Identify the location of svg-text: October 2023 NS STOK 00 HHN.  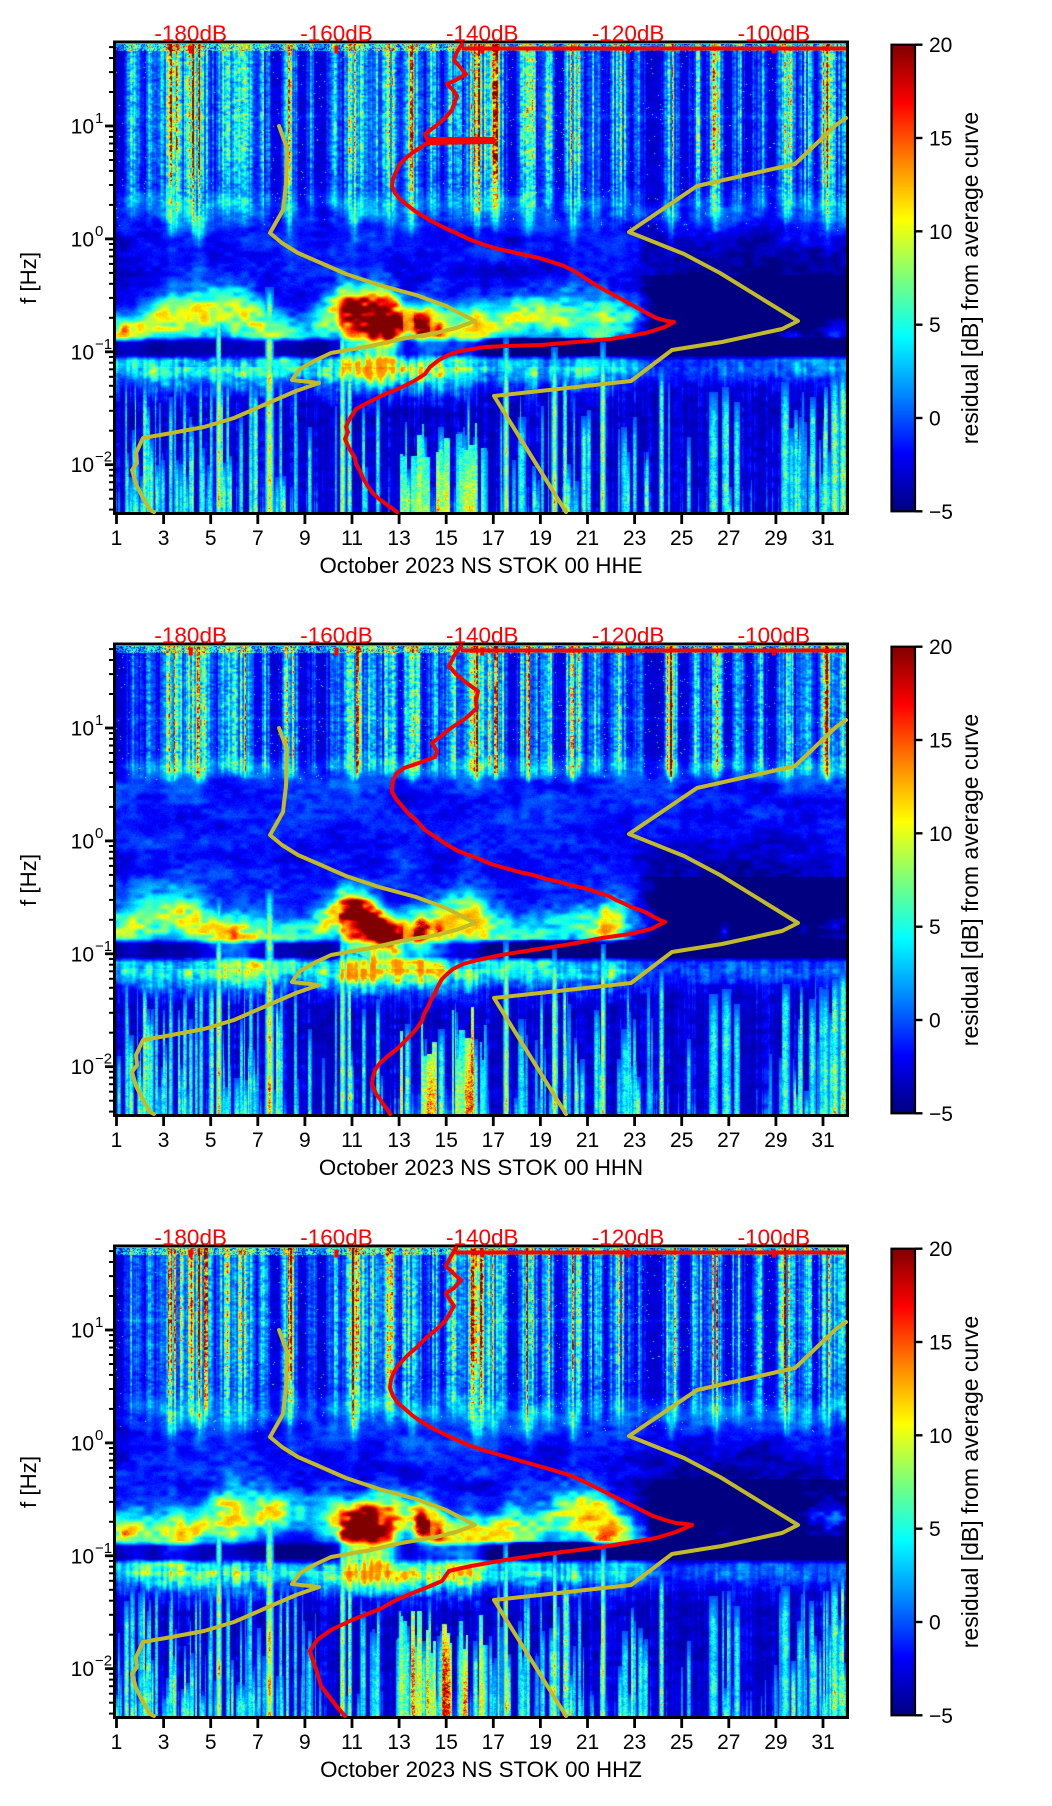
(481, 1167).